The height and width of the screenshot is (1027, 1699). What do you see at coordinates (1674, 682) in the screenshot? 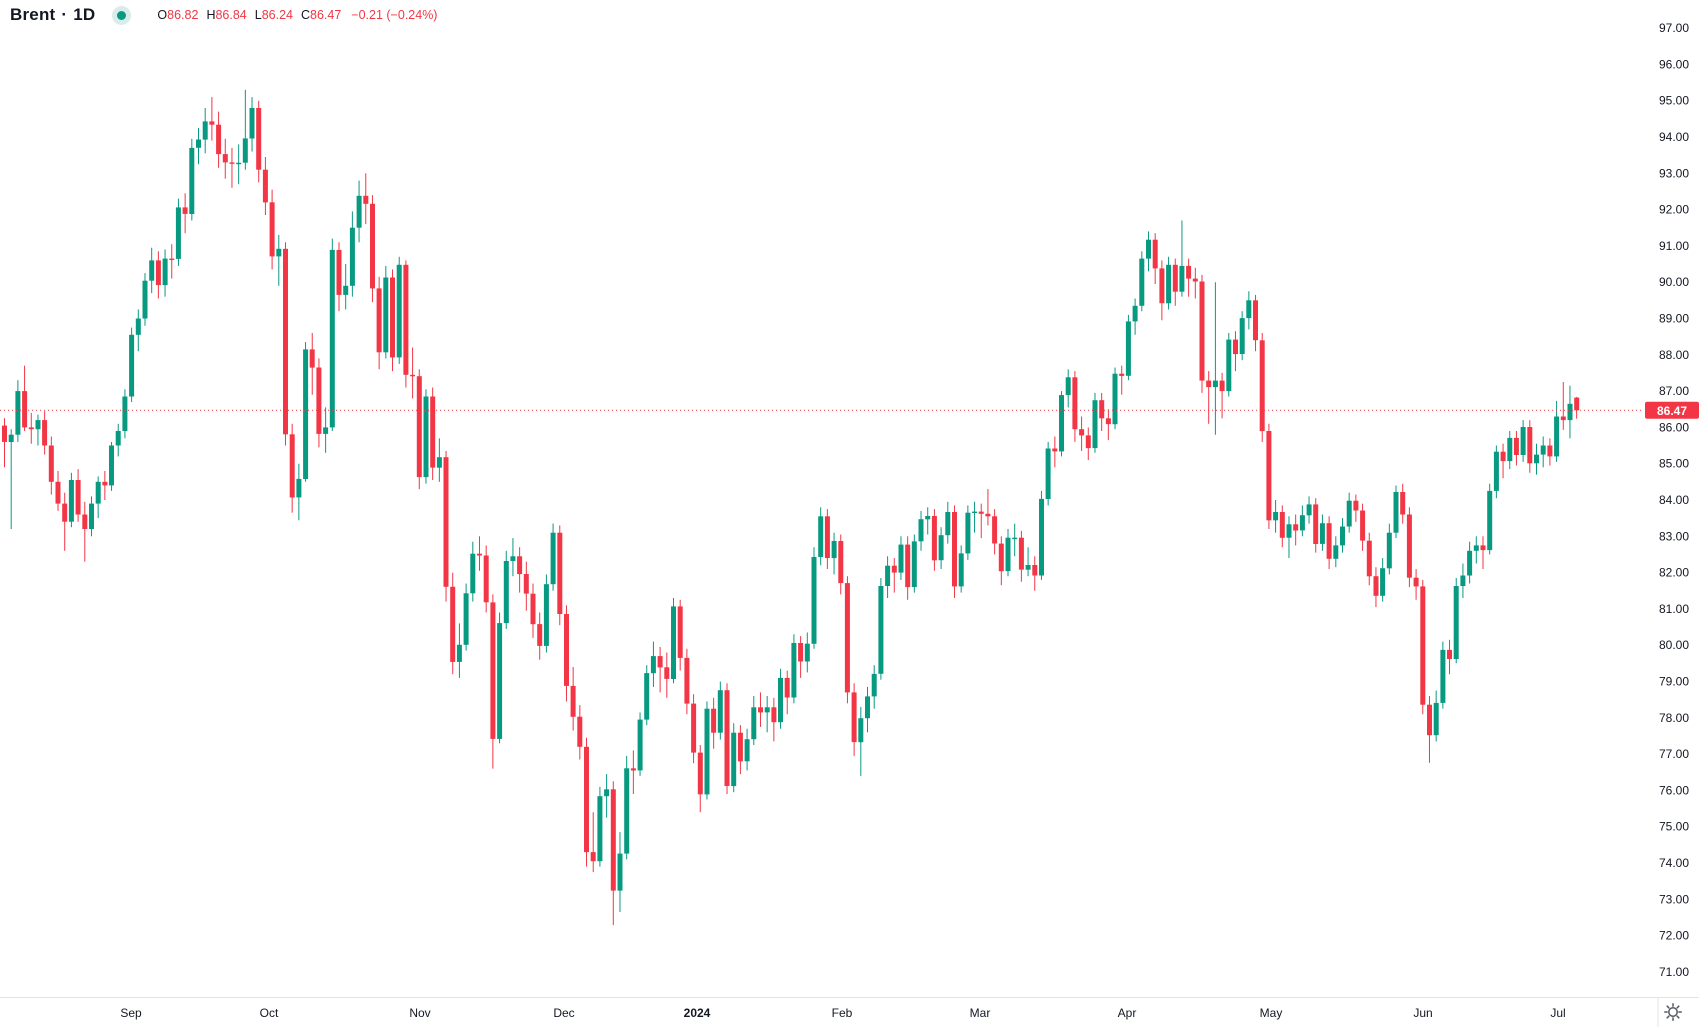
I see `price-tick-label: 79.00` at bounding box center [1674, 682].